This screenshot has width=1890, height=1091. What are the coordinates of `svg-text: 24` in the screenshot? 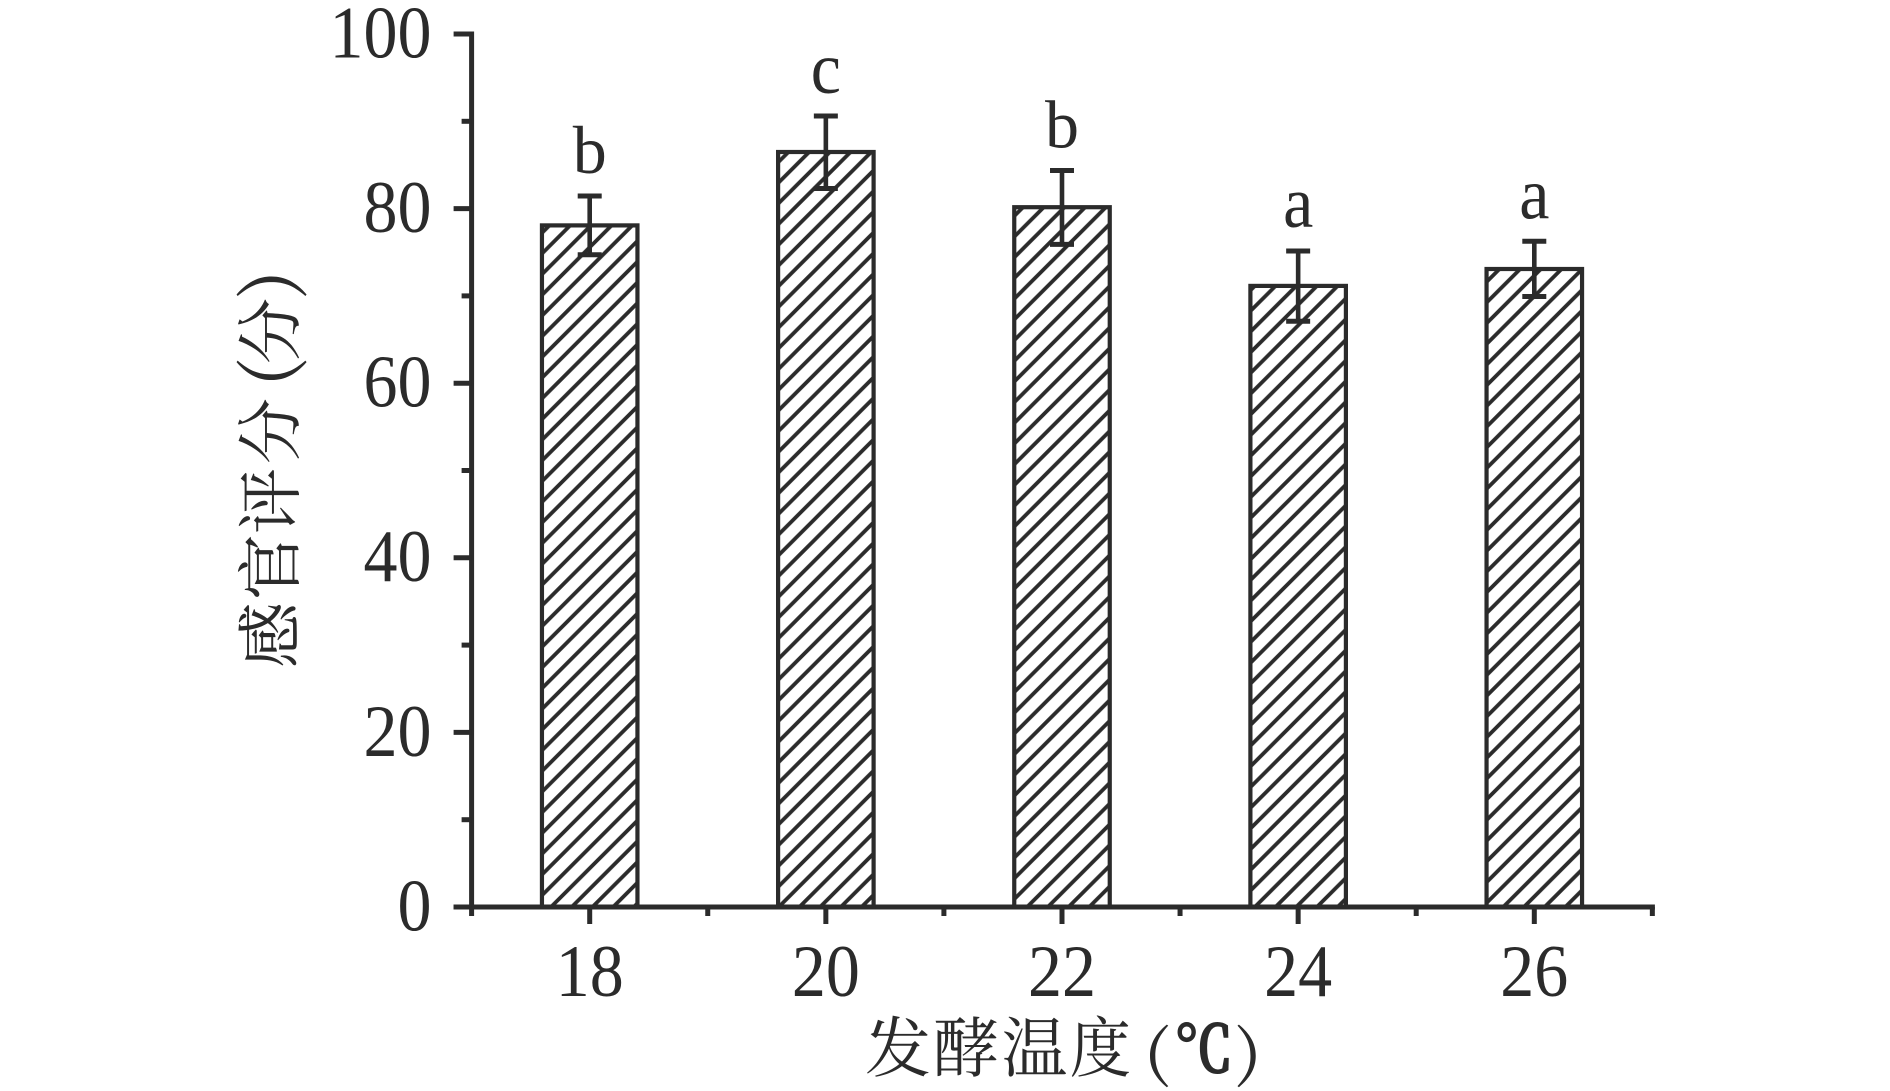 It's located at (1298, 972).